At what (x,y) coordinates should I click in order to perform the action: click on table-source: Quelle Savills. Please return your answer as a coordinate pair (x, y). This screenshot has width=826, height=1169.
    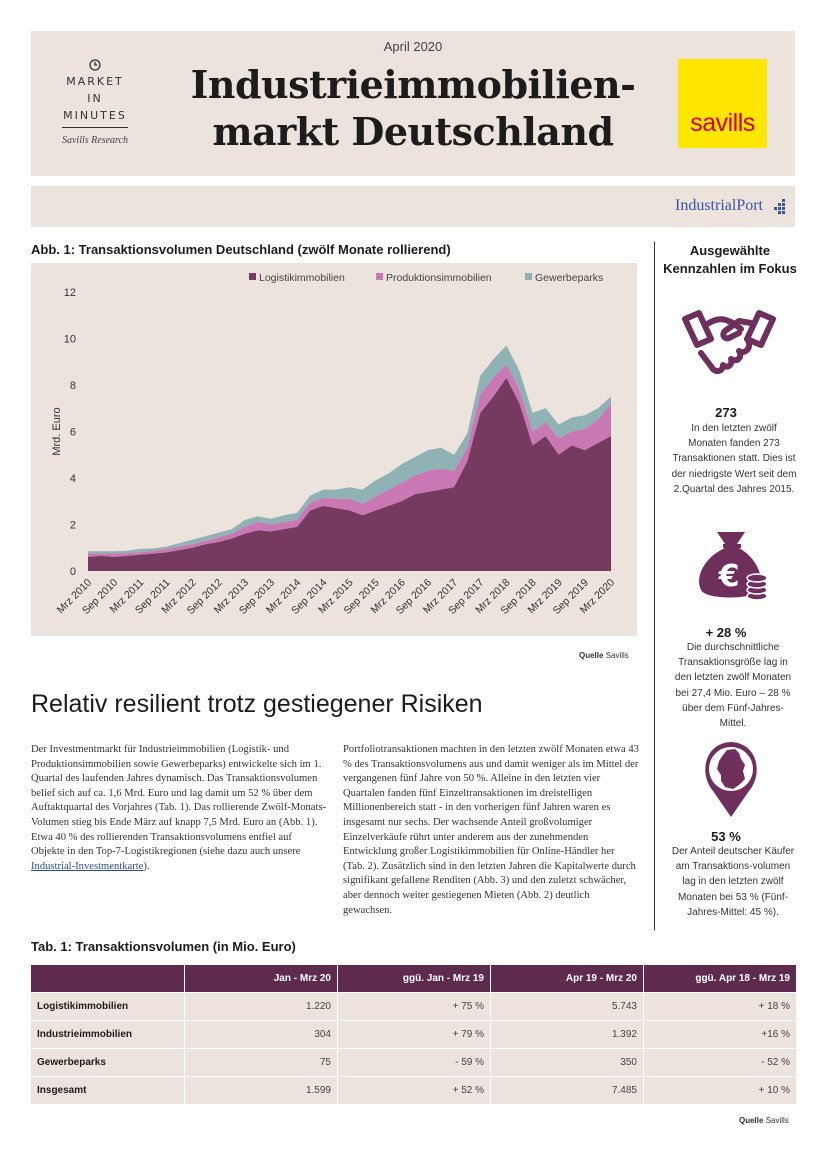
    Looking at the image, I should click on (764, 1120).